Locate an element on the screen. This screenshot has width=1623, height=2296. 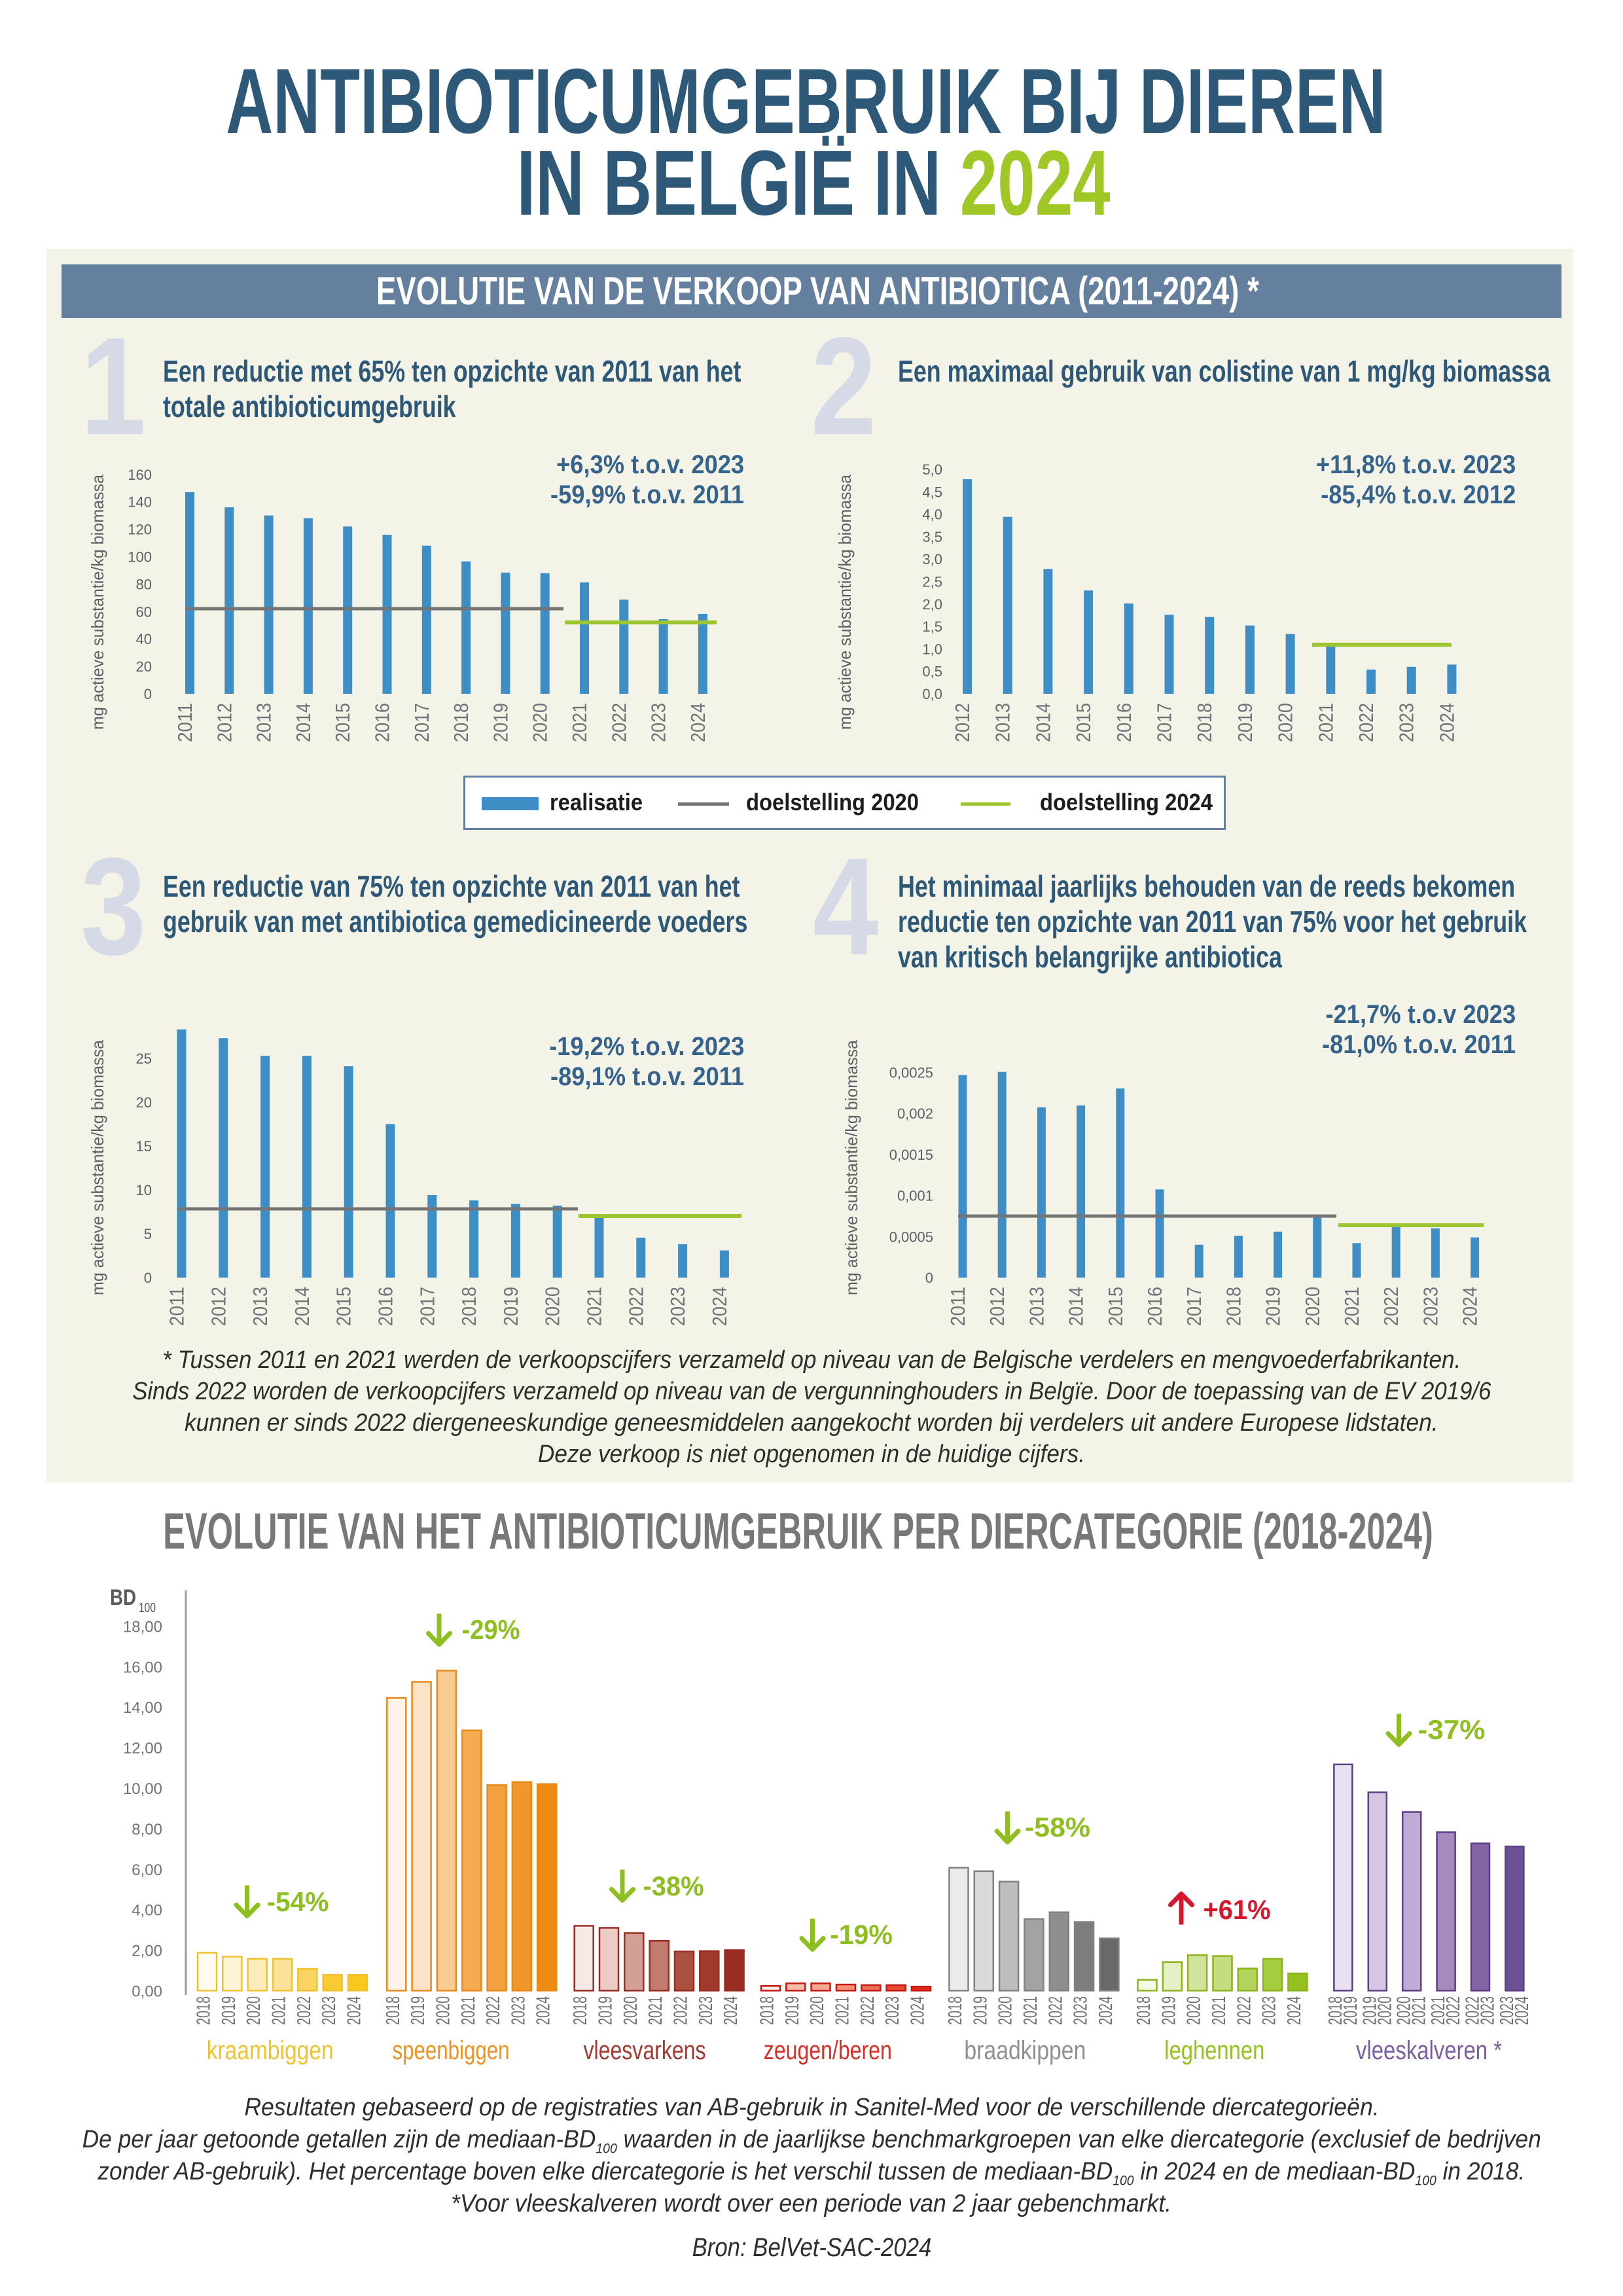
svg-text: 5 is located at coordinates (148, 1234).